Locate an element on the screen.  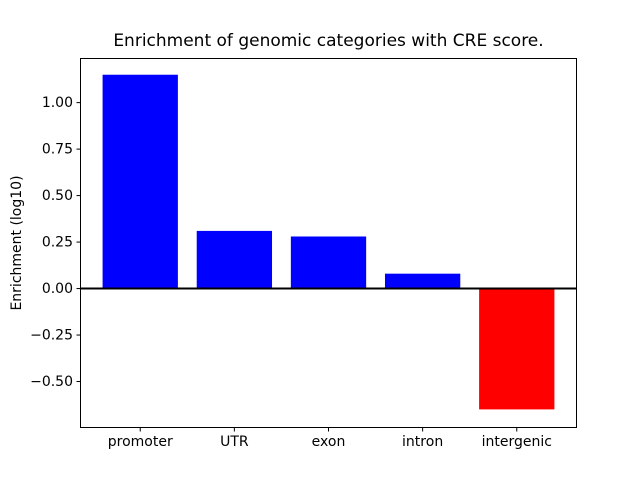
y-tick-label: 0.75 is located at coordinates (57, 150).